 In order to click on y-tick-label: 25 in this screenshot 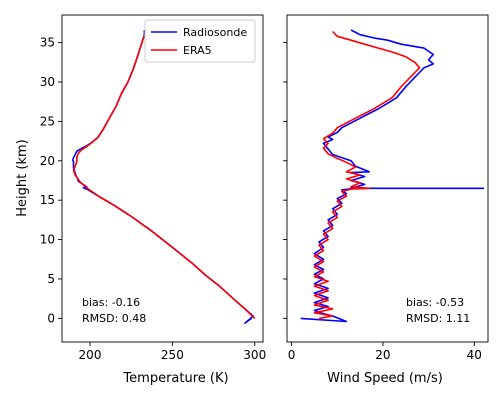, I will do `click(47, 121)`.